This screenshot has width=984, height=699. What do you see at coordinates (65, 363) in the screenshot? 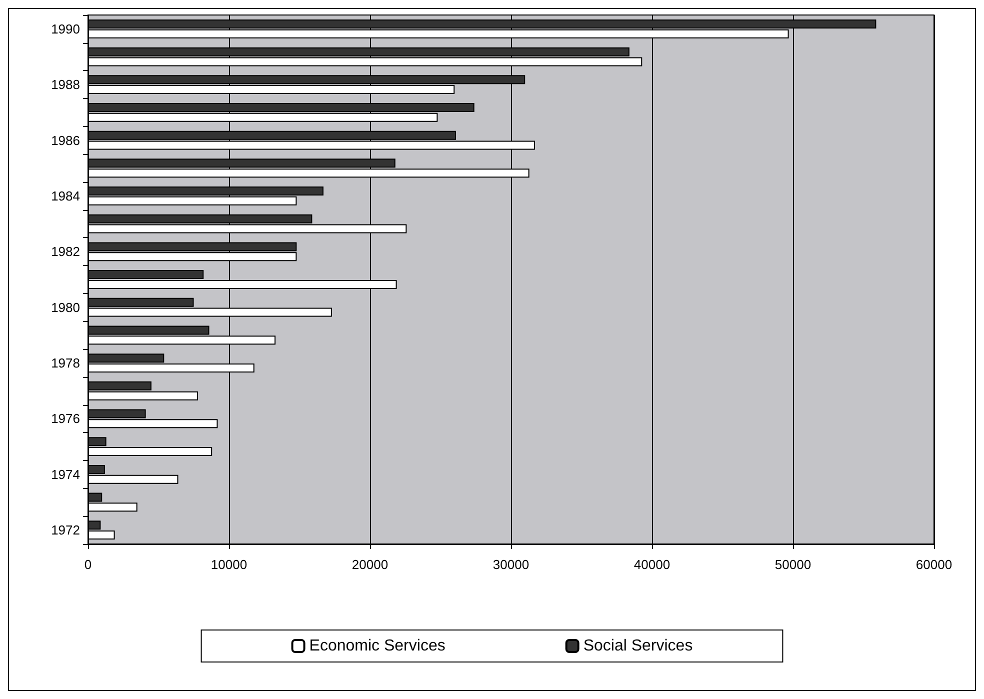
I see `y-tick-label: 1978` at bounding box center [65, 363].